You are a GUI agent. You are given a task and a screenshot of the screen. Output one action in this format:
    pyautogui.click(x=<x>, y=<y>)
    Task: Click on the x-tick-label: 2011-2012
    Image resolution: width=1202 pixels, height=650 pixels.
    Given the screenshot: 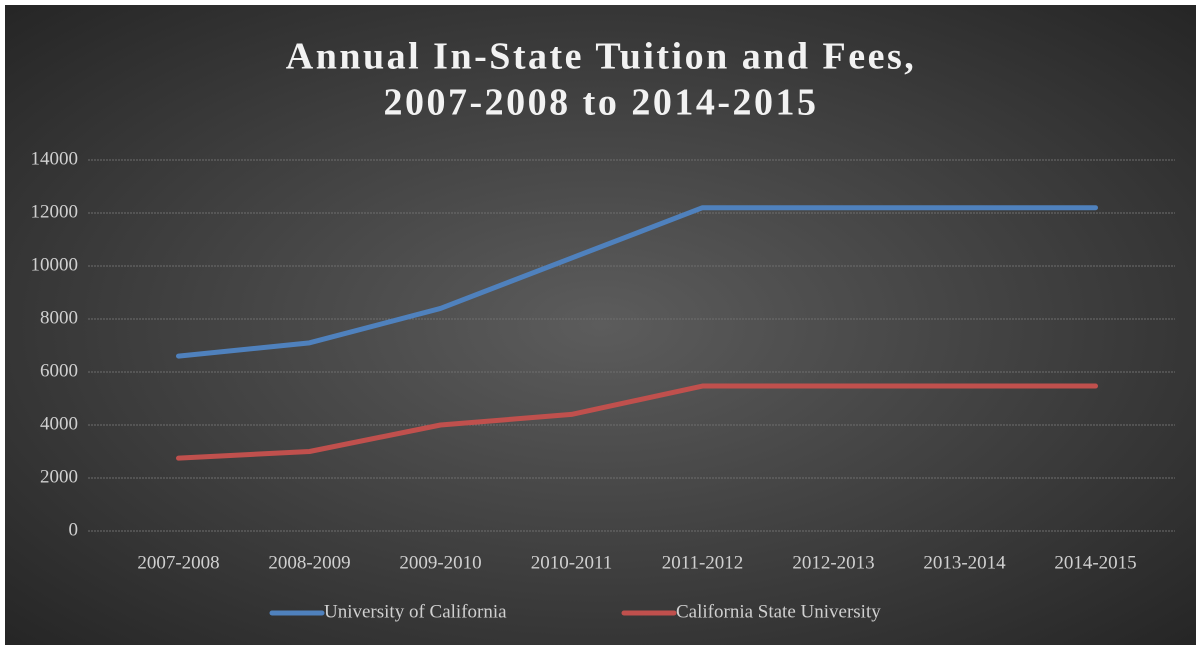 What is the action you would take?
    pyautogui.click(x=703, y=562)
    